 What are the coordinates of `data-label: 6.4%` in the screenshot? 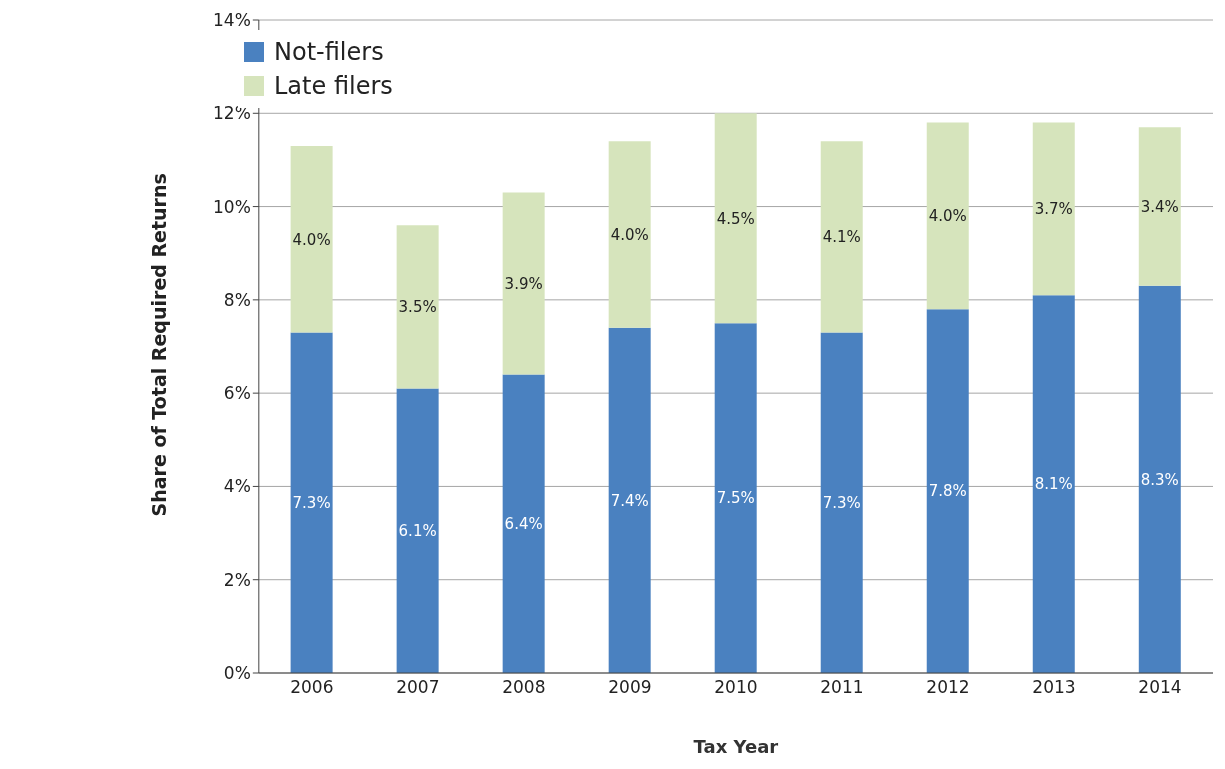 It's located at (523, 524).